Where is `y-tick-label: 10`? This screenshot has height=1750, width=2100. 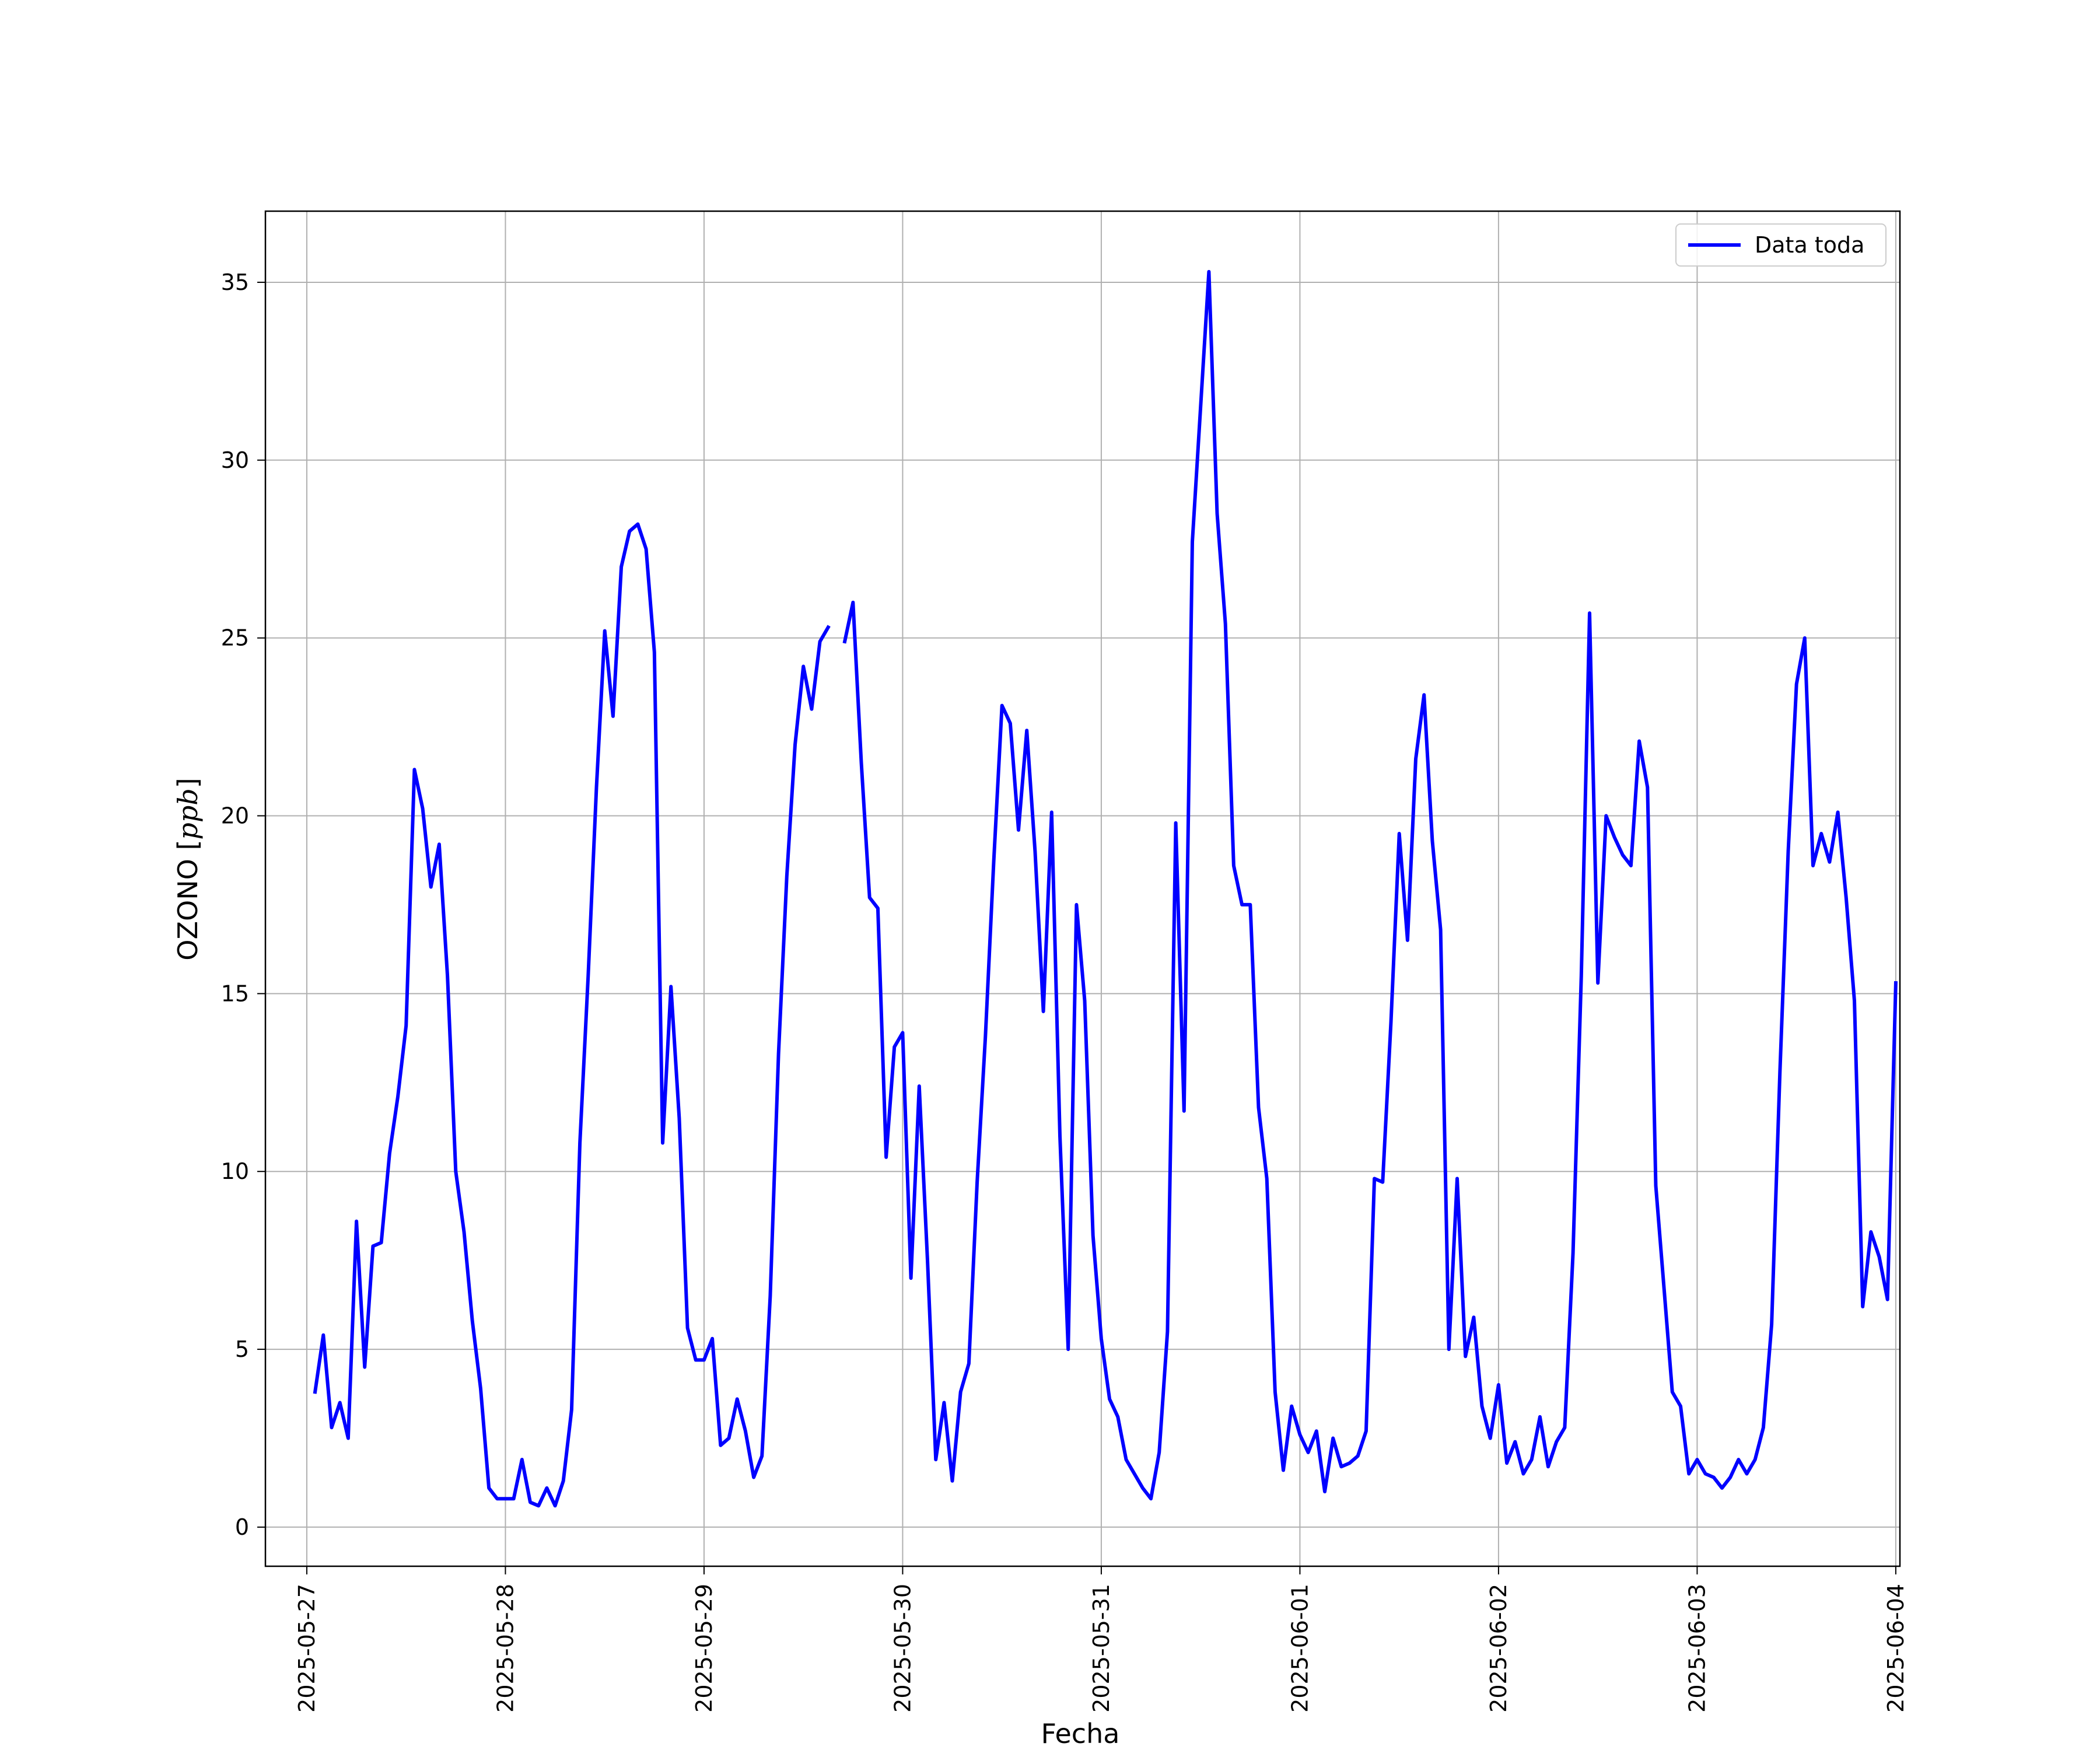
y-tick-label: 10 is located at coordinates (235, 1171).